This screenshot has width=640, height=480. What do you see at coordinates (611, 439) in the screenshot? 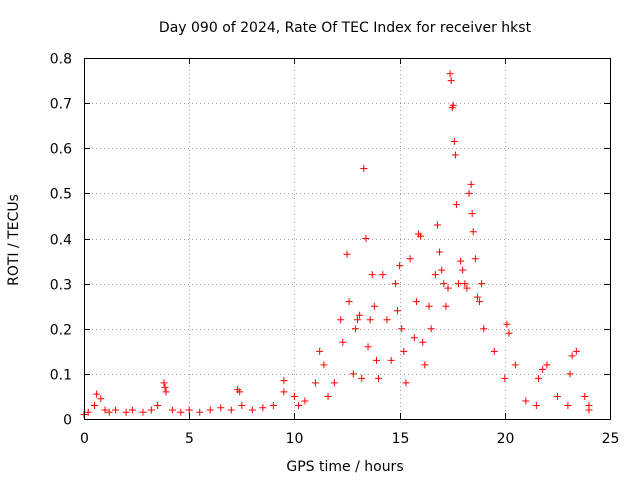
I see `x-tick-label: 25` at bounding box center [611, 439].